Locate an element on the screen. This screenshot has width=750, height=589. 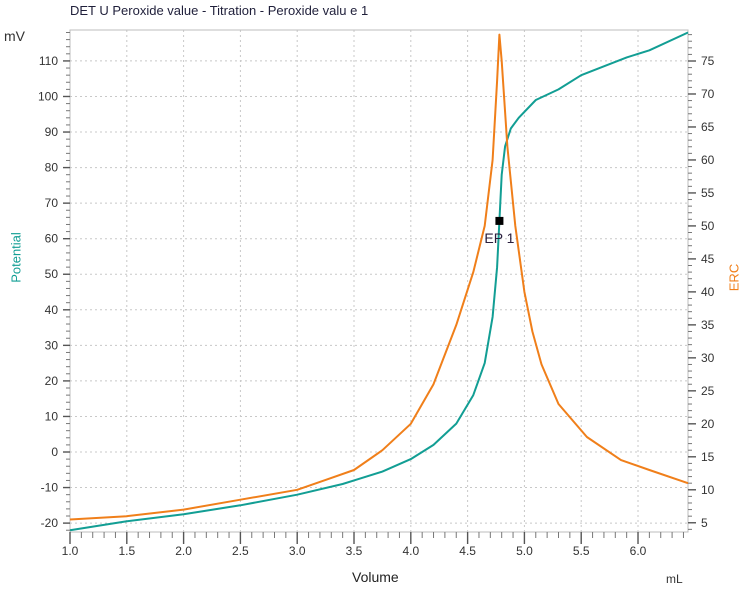
endpoint-annotations: EP 1 is located at coordinates (499, 231).